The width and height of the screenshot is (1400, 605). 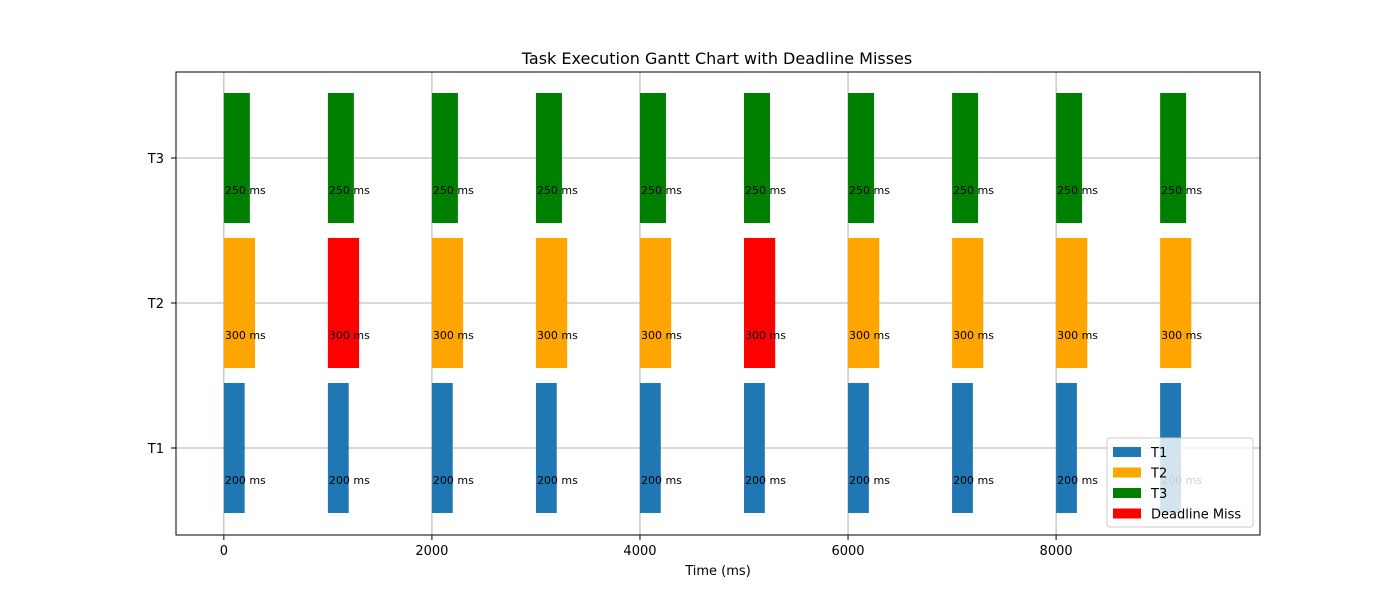 I want to click on legend-label: T1, so click(x=1158, y=453).